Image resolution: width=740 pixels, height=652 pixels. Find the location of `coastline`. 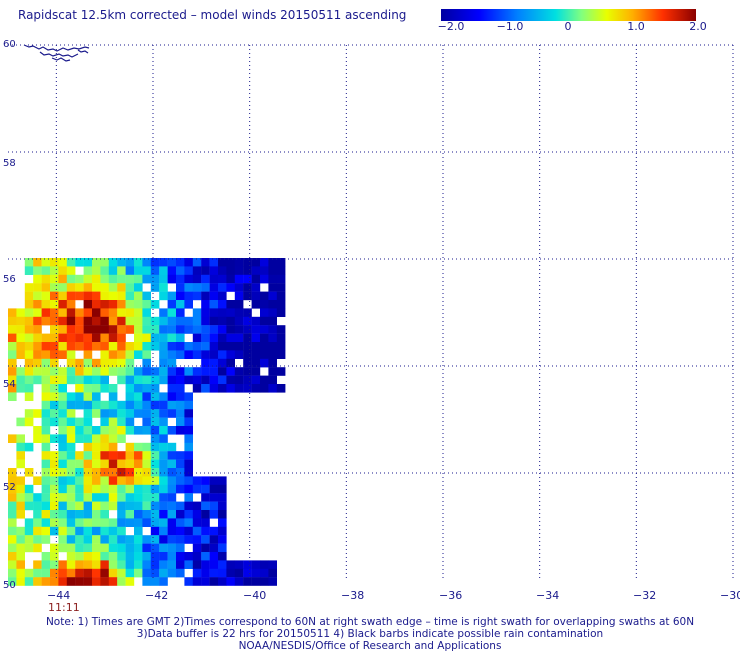

coastline is located at coordinates (56, 53).